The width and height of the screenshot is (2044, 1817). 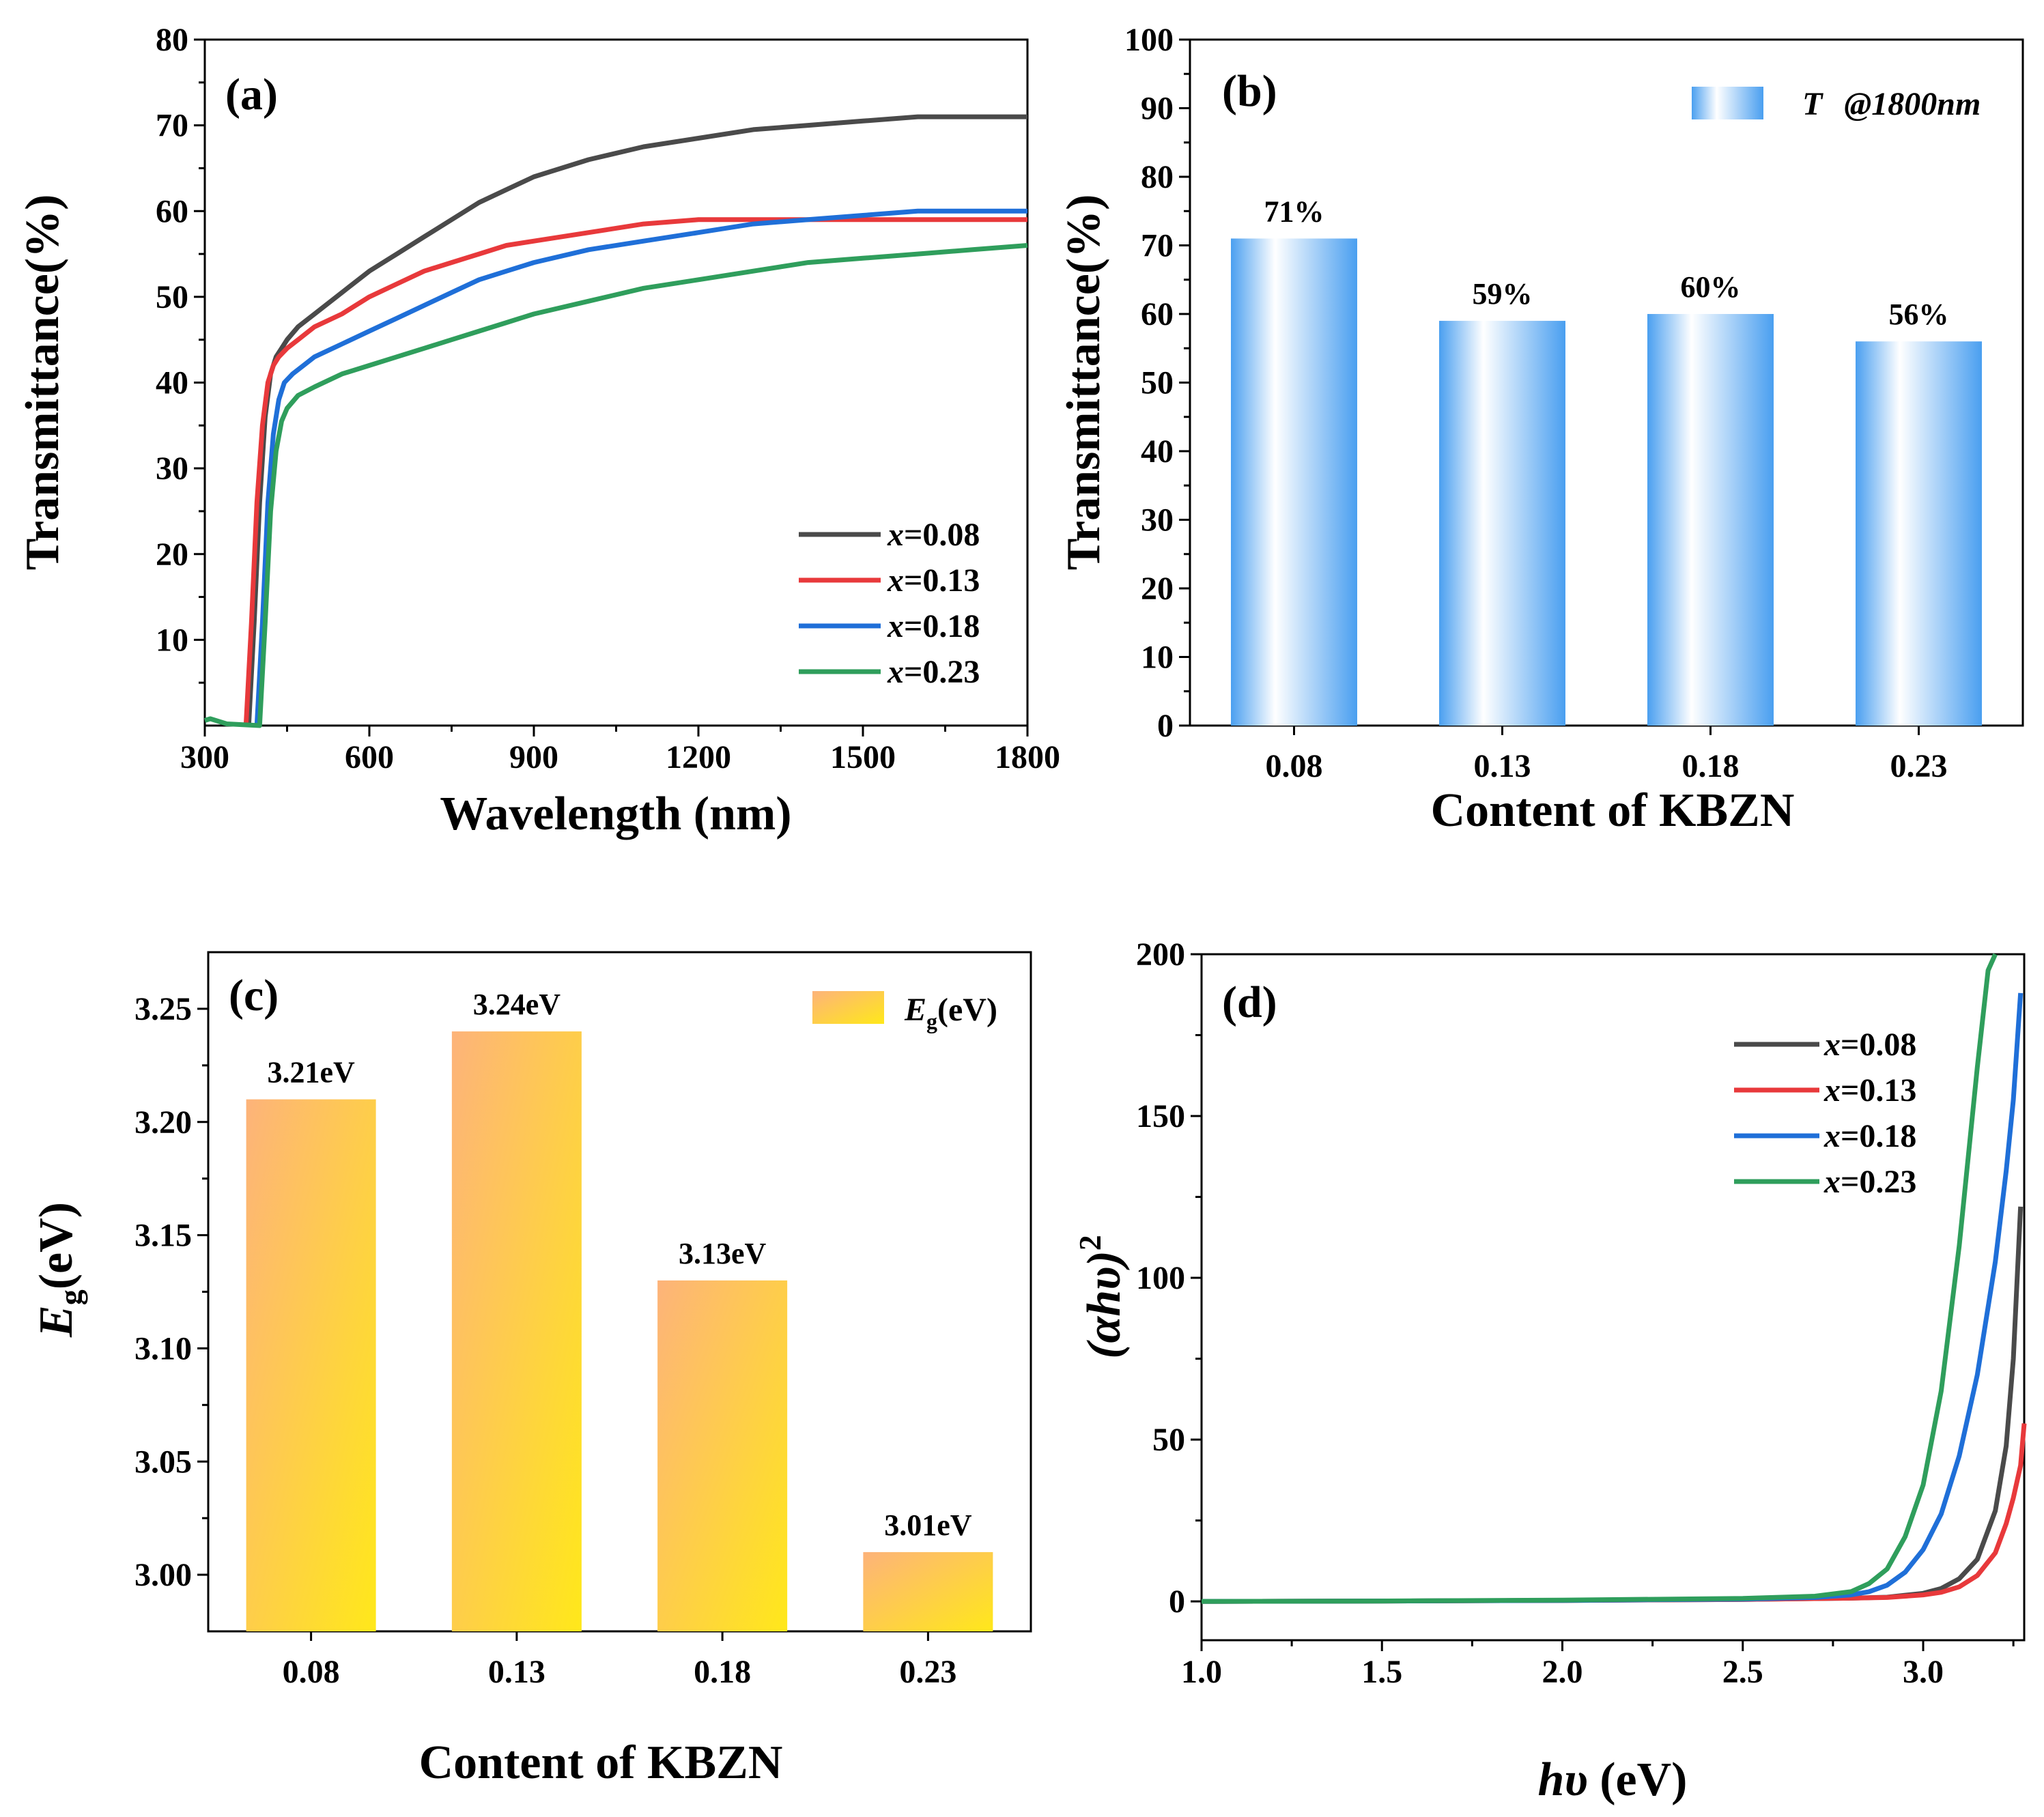 I want to click on panel-c-bar-0.23, so click(x=928, y=1591).